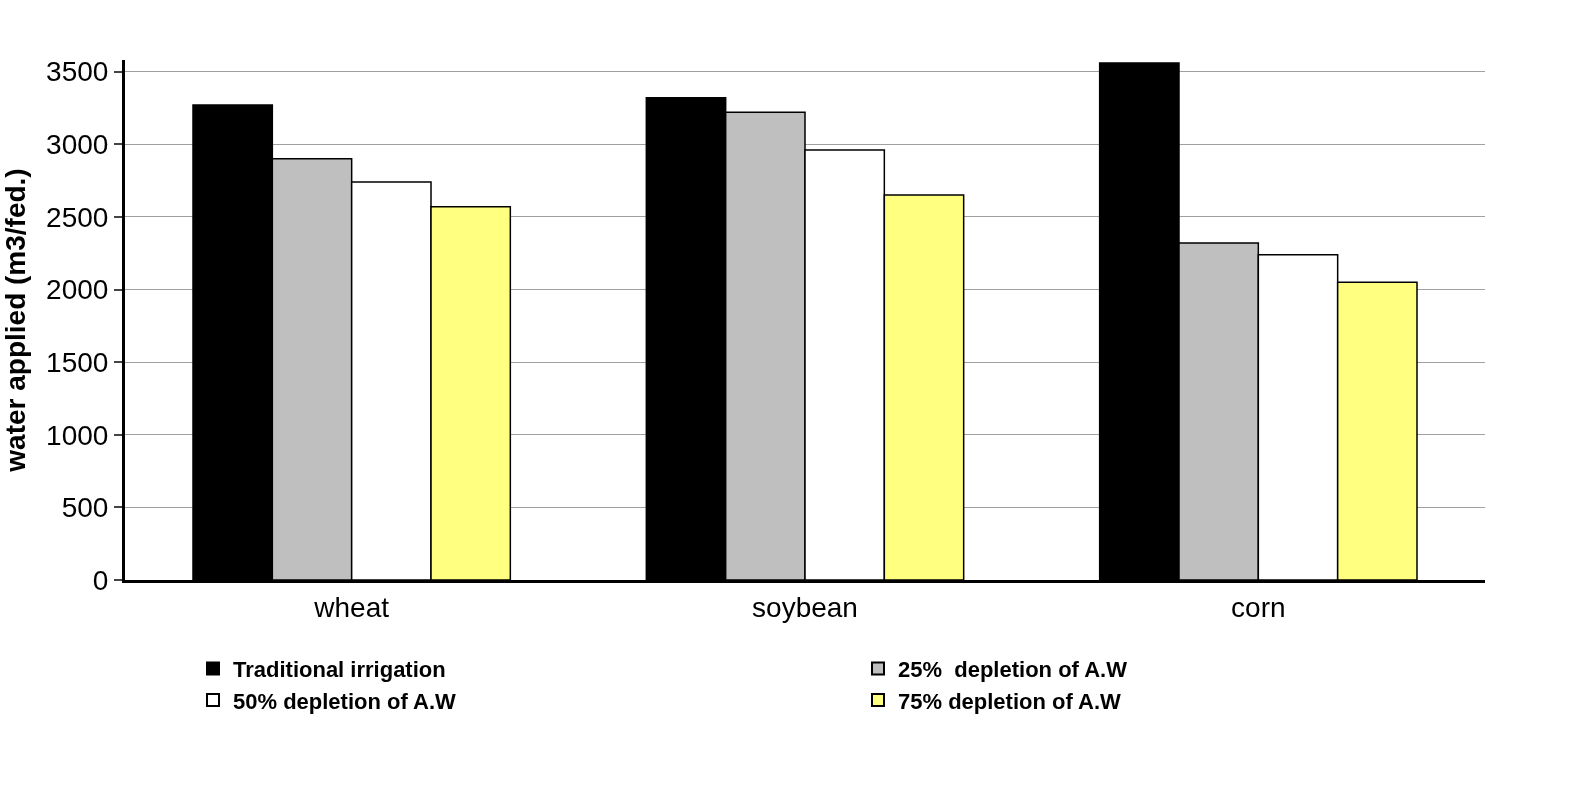 This screenshot has width=1595, height=810. I want to click on legend-label: Traditional irrigation, so click(339, 669).